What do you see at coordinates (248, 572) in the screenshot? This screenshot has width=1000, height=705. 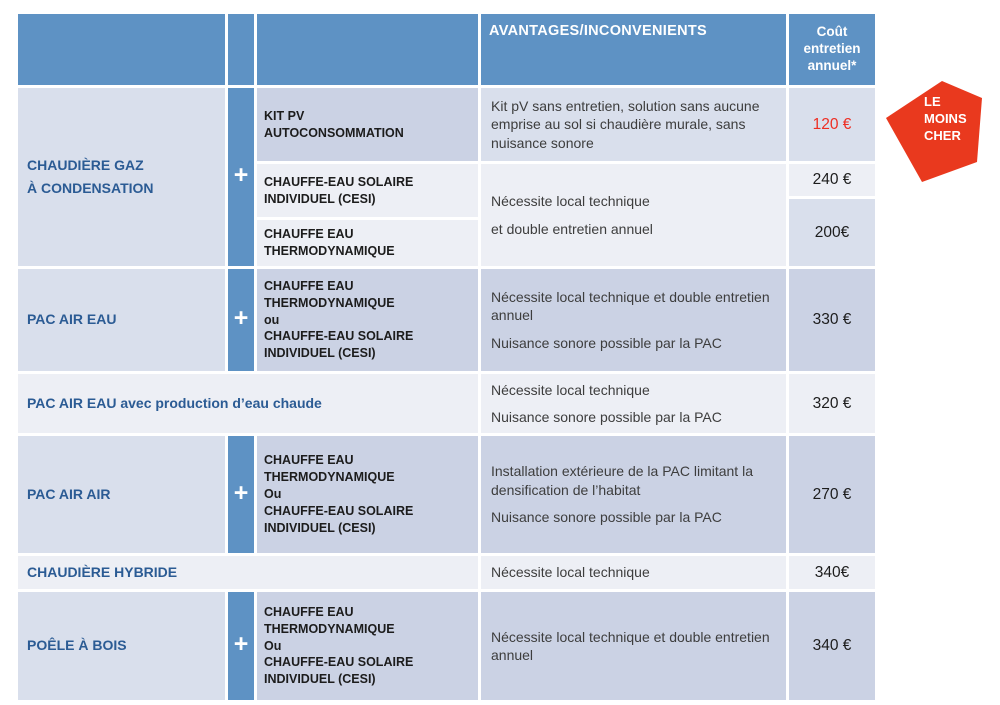 I see `system-name: CHAUDIÈRE HYBRIDE` at bounding box center [248, 572].